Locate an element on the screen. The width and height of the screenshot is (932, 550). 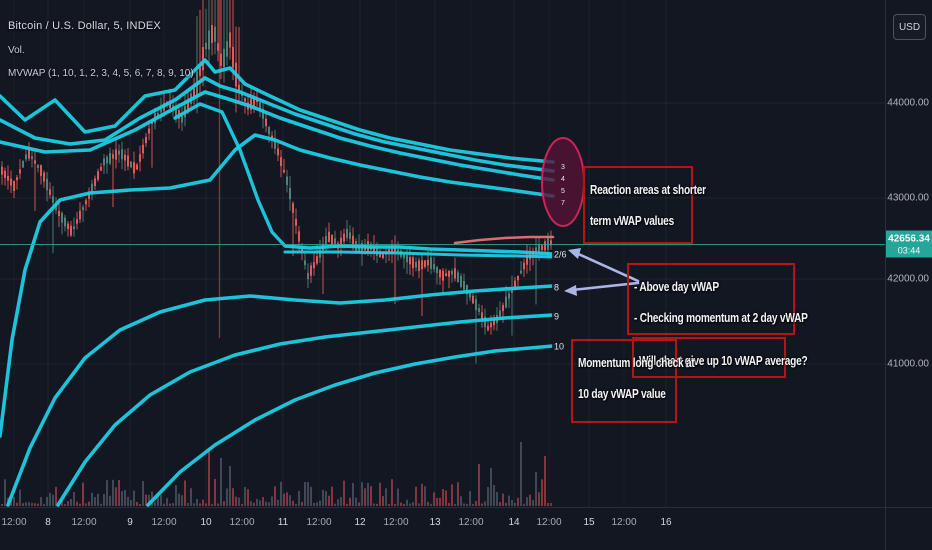
currency-button: USD is located at coordinates (909, 27).